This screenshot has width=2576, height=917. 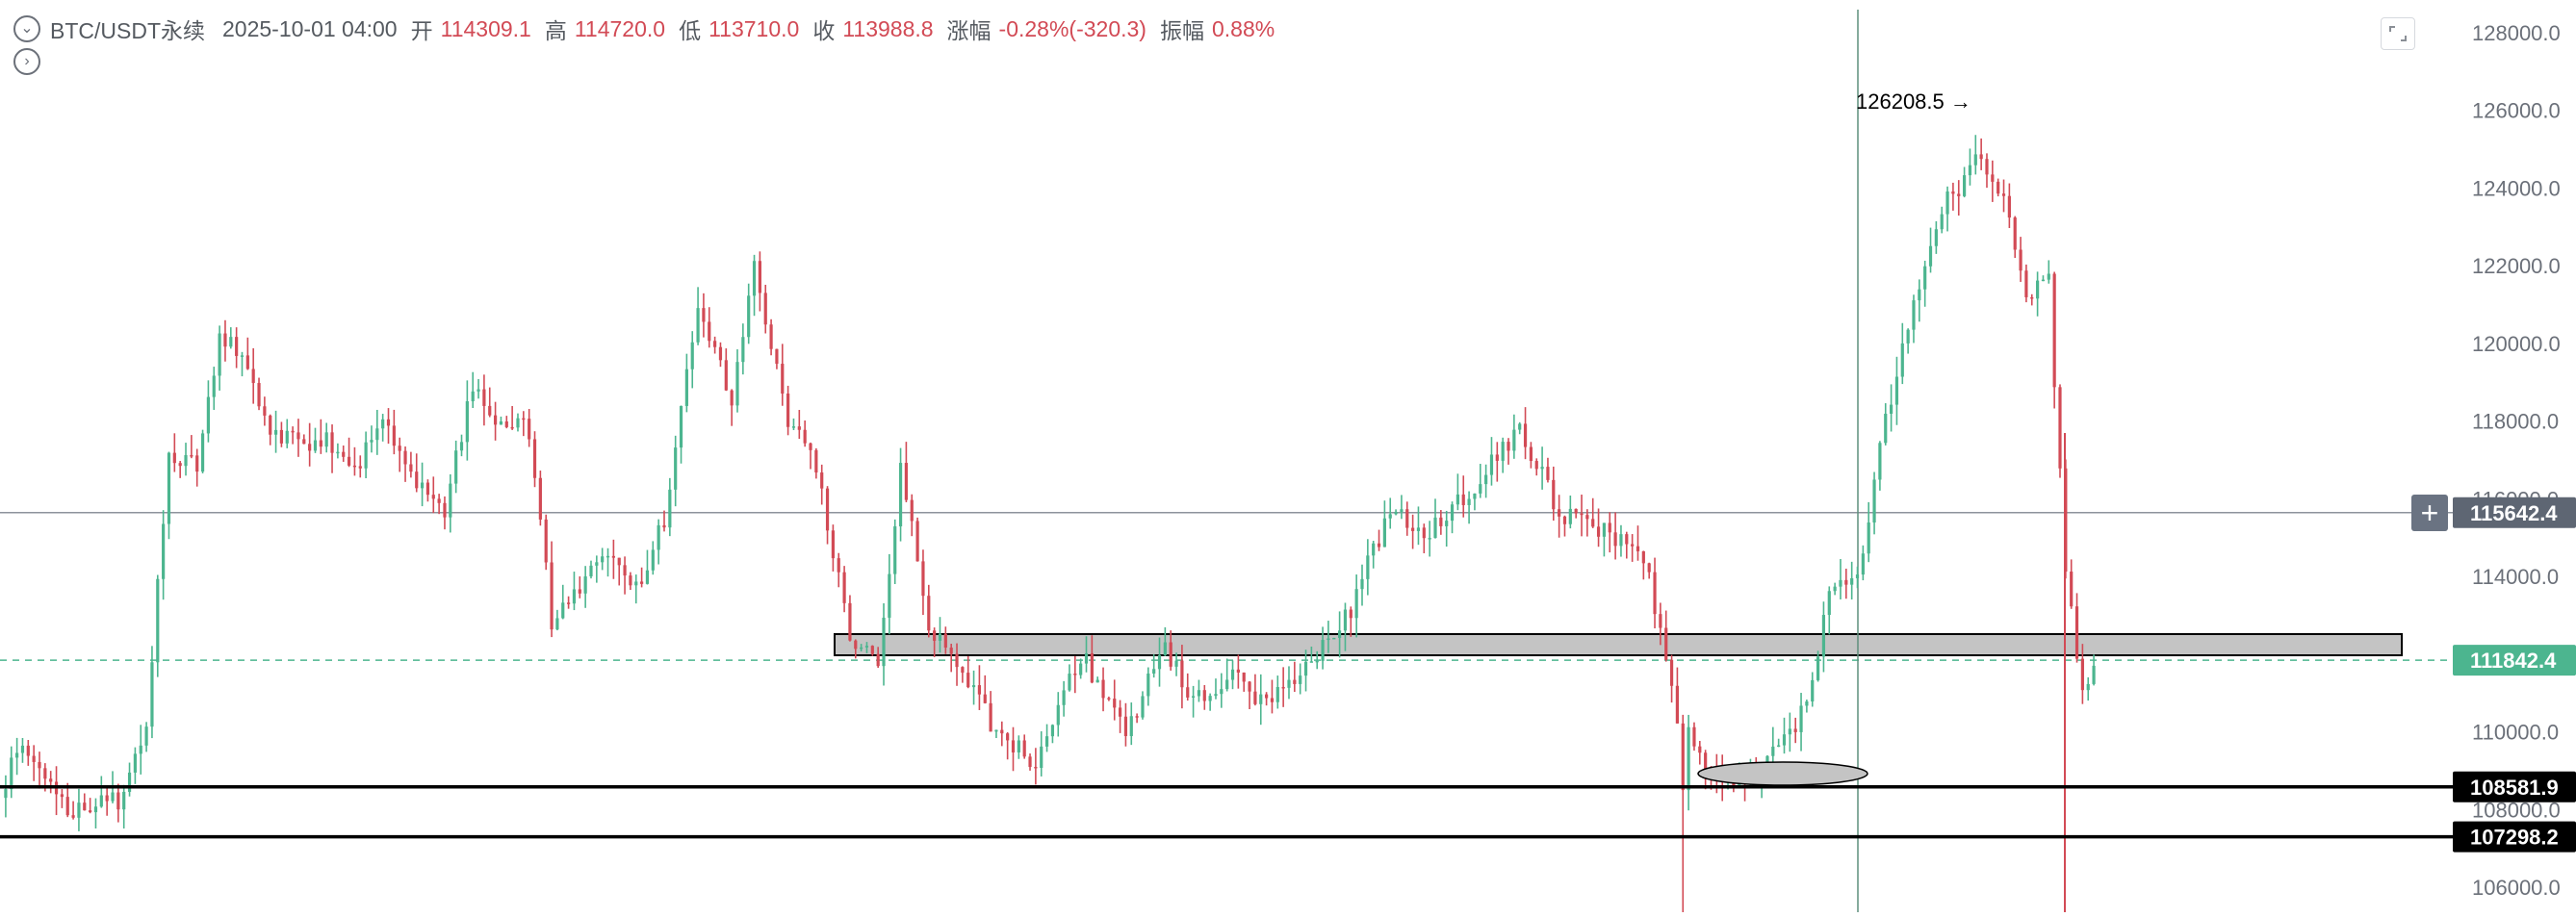 What do you see at coordinates (27, 61) in the screenshot?
I see `chevron-right-circle-icon: ›` at bounding box center [27, 61].